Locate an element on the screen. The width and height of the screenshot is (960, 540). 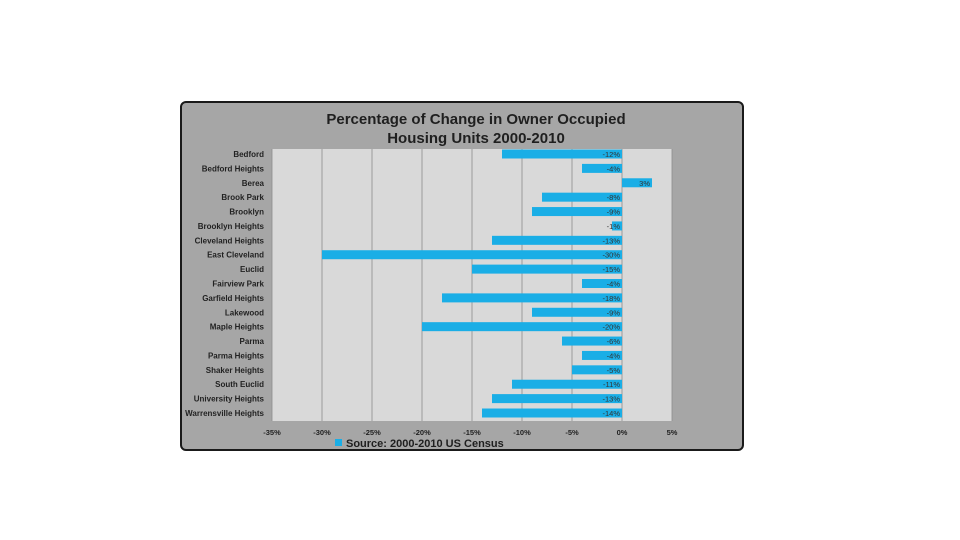
category-label: Maple Heights is located at coordinates (237, 327).